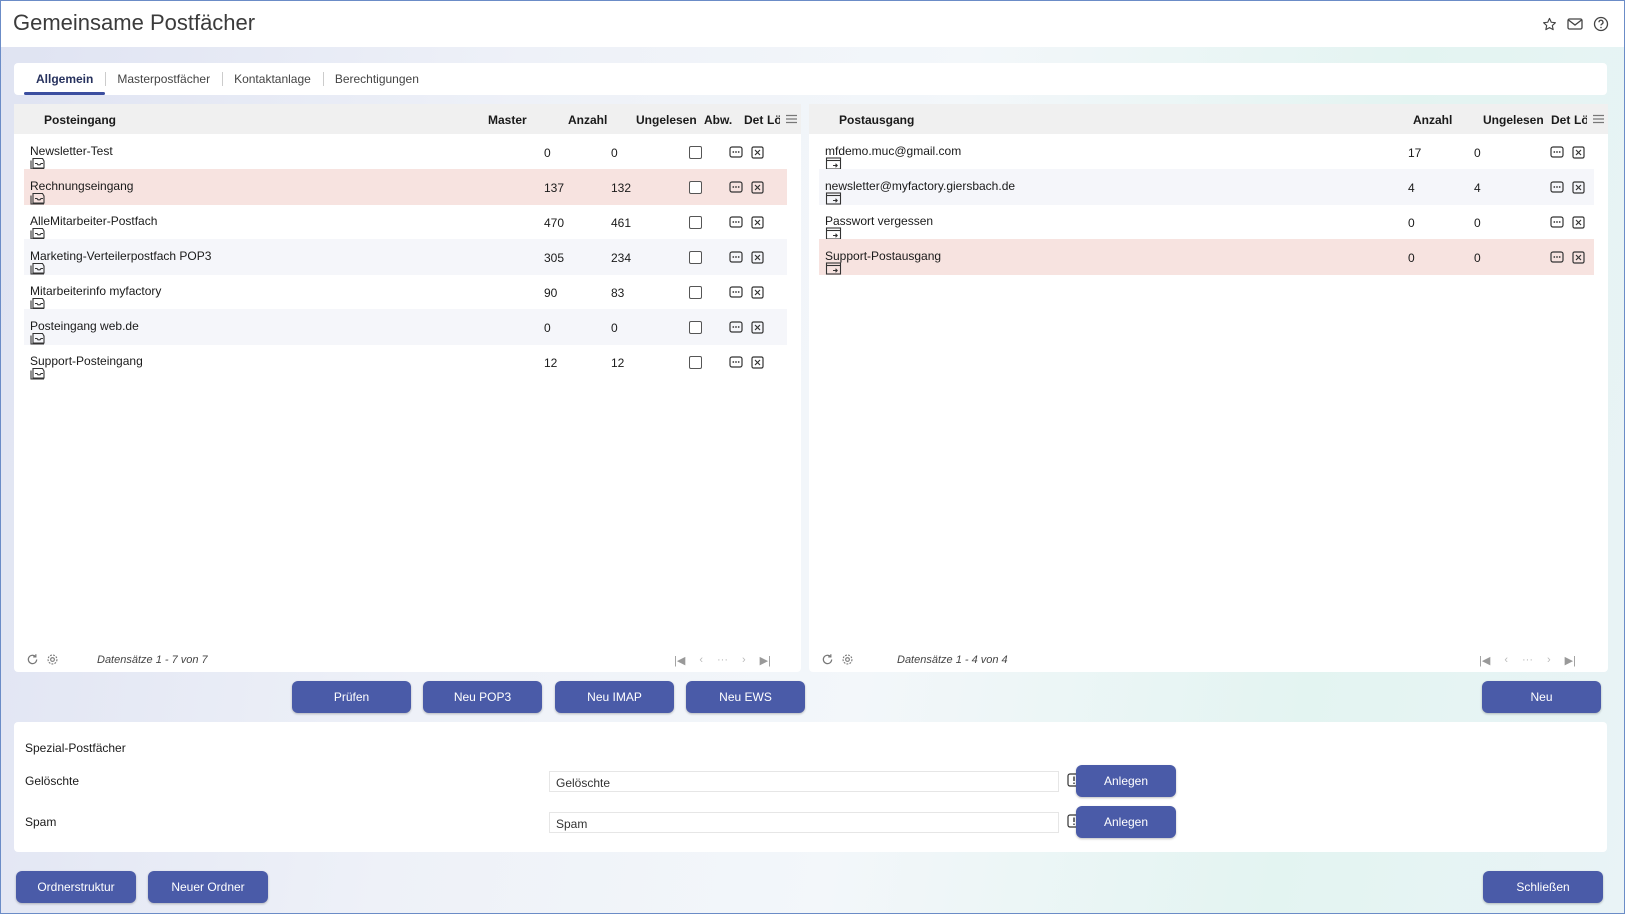 The height and width of the screenshot is (914, 1625). I want to click on table-row: Support-Posteingang 12 12, so click(405, 362).